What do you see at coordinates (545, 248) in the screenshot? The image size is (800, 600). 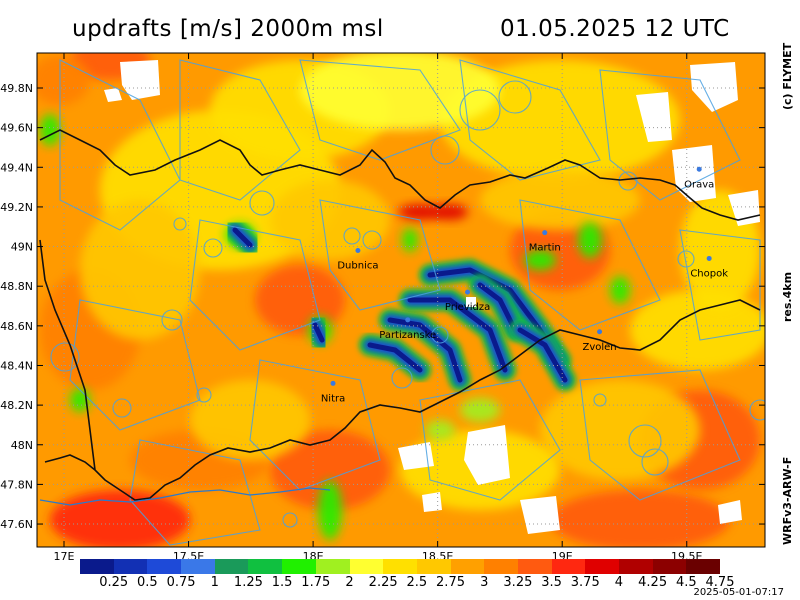 I see `city-label: Martin` at bounding box center [545, 248].